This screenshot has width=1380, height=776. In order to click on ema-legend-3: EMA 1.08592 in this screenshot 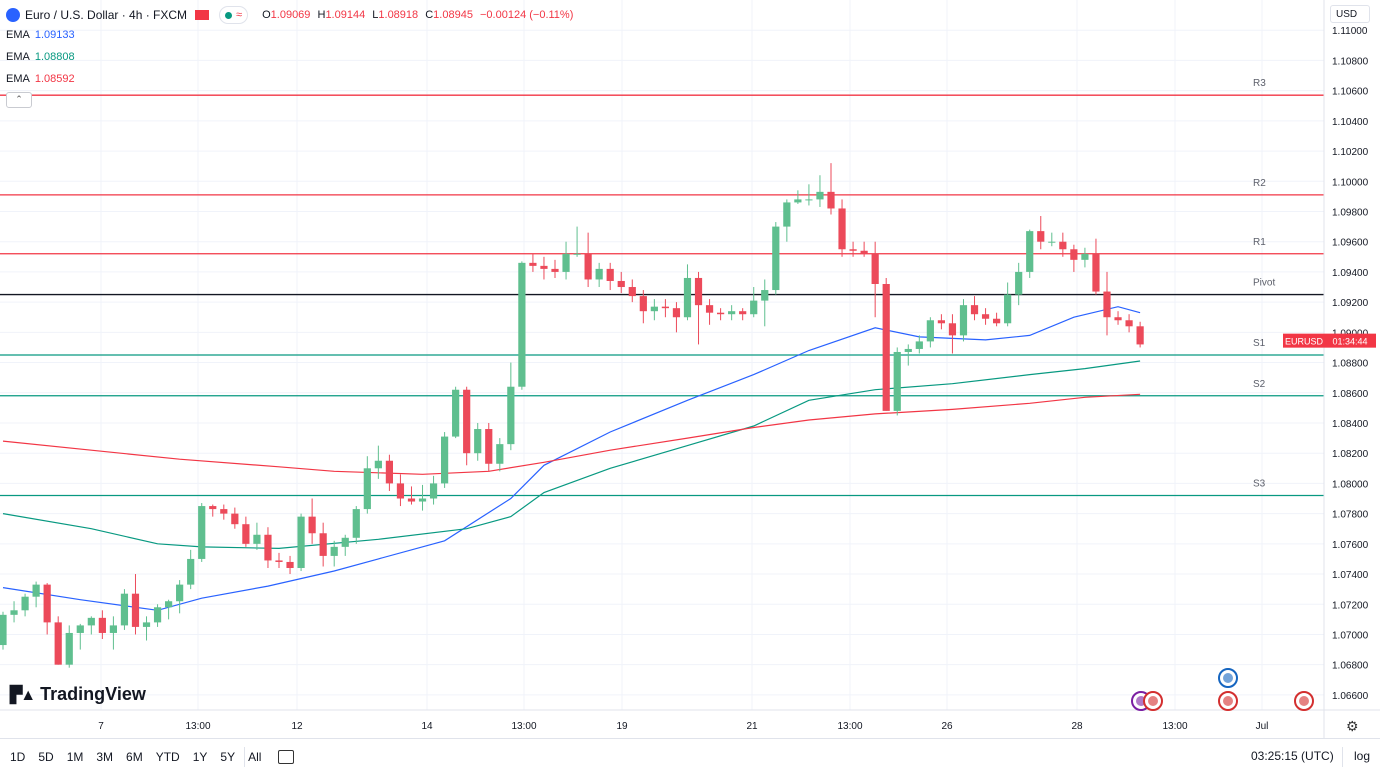, I will do `click(40, 79)`.